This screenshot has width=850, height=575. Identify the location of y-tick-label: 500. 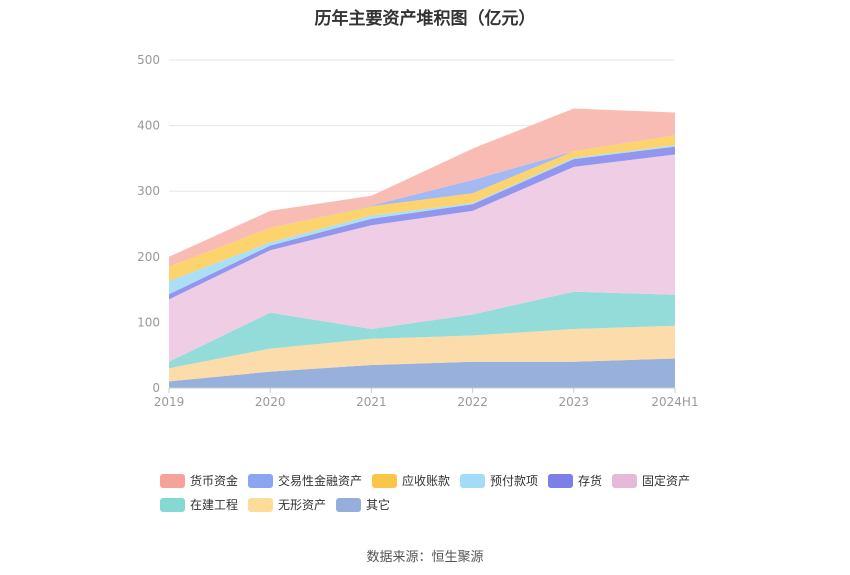
(148, 60).